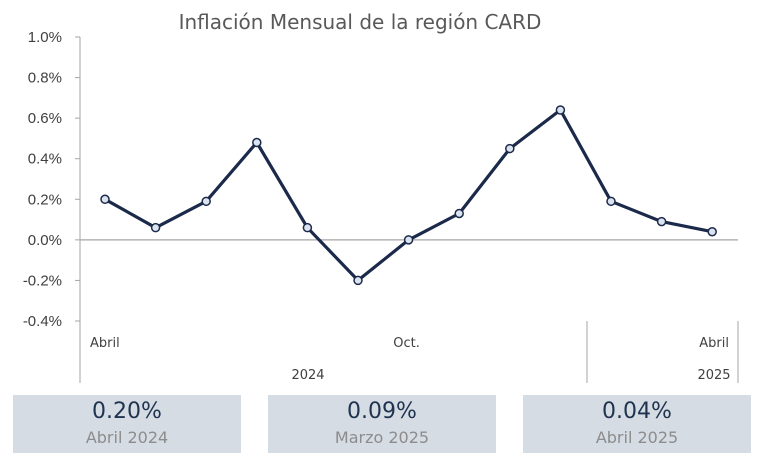 The width and height of the screenshot is (768, 475). I want to click on y-tick-label: 0.4%, so click(45, 159).